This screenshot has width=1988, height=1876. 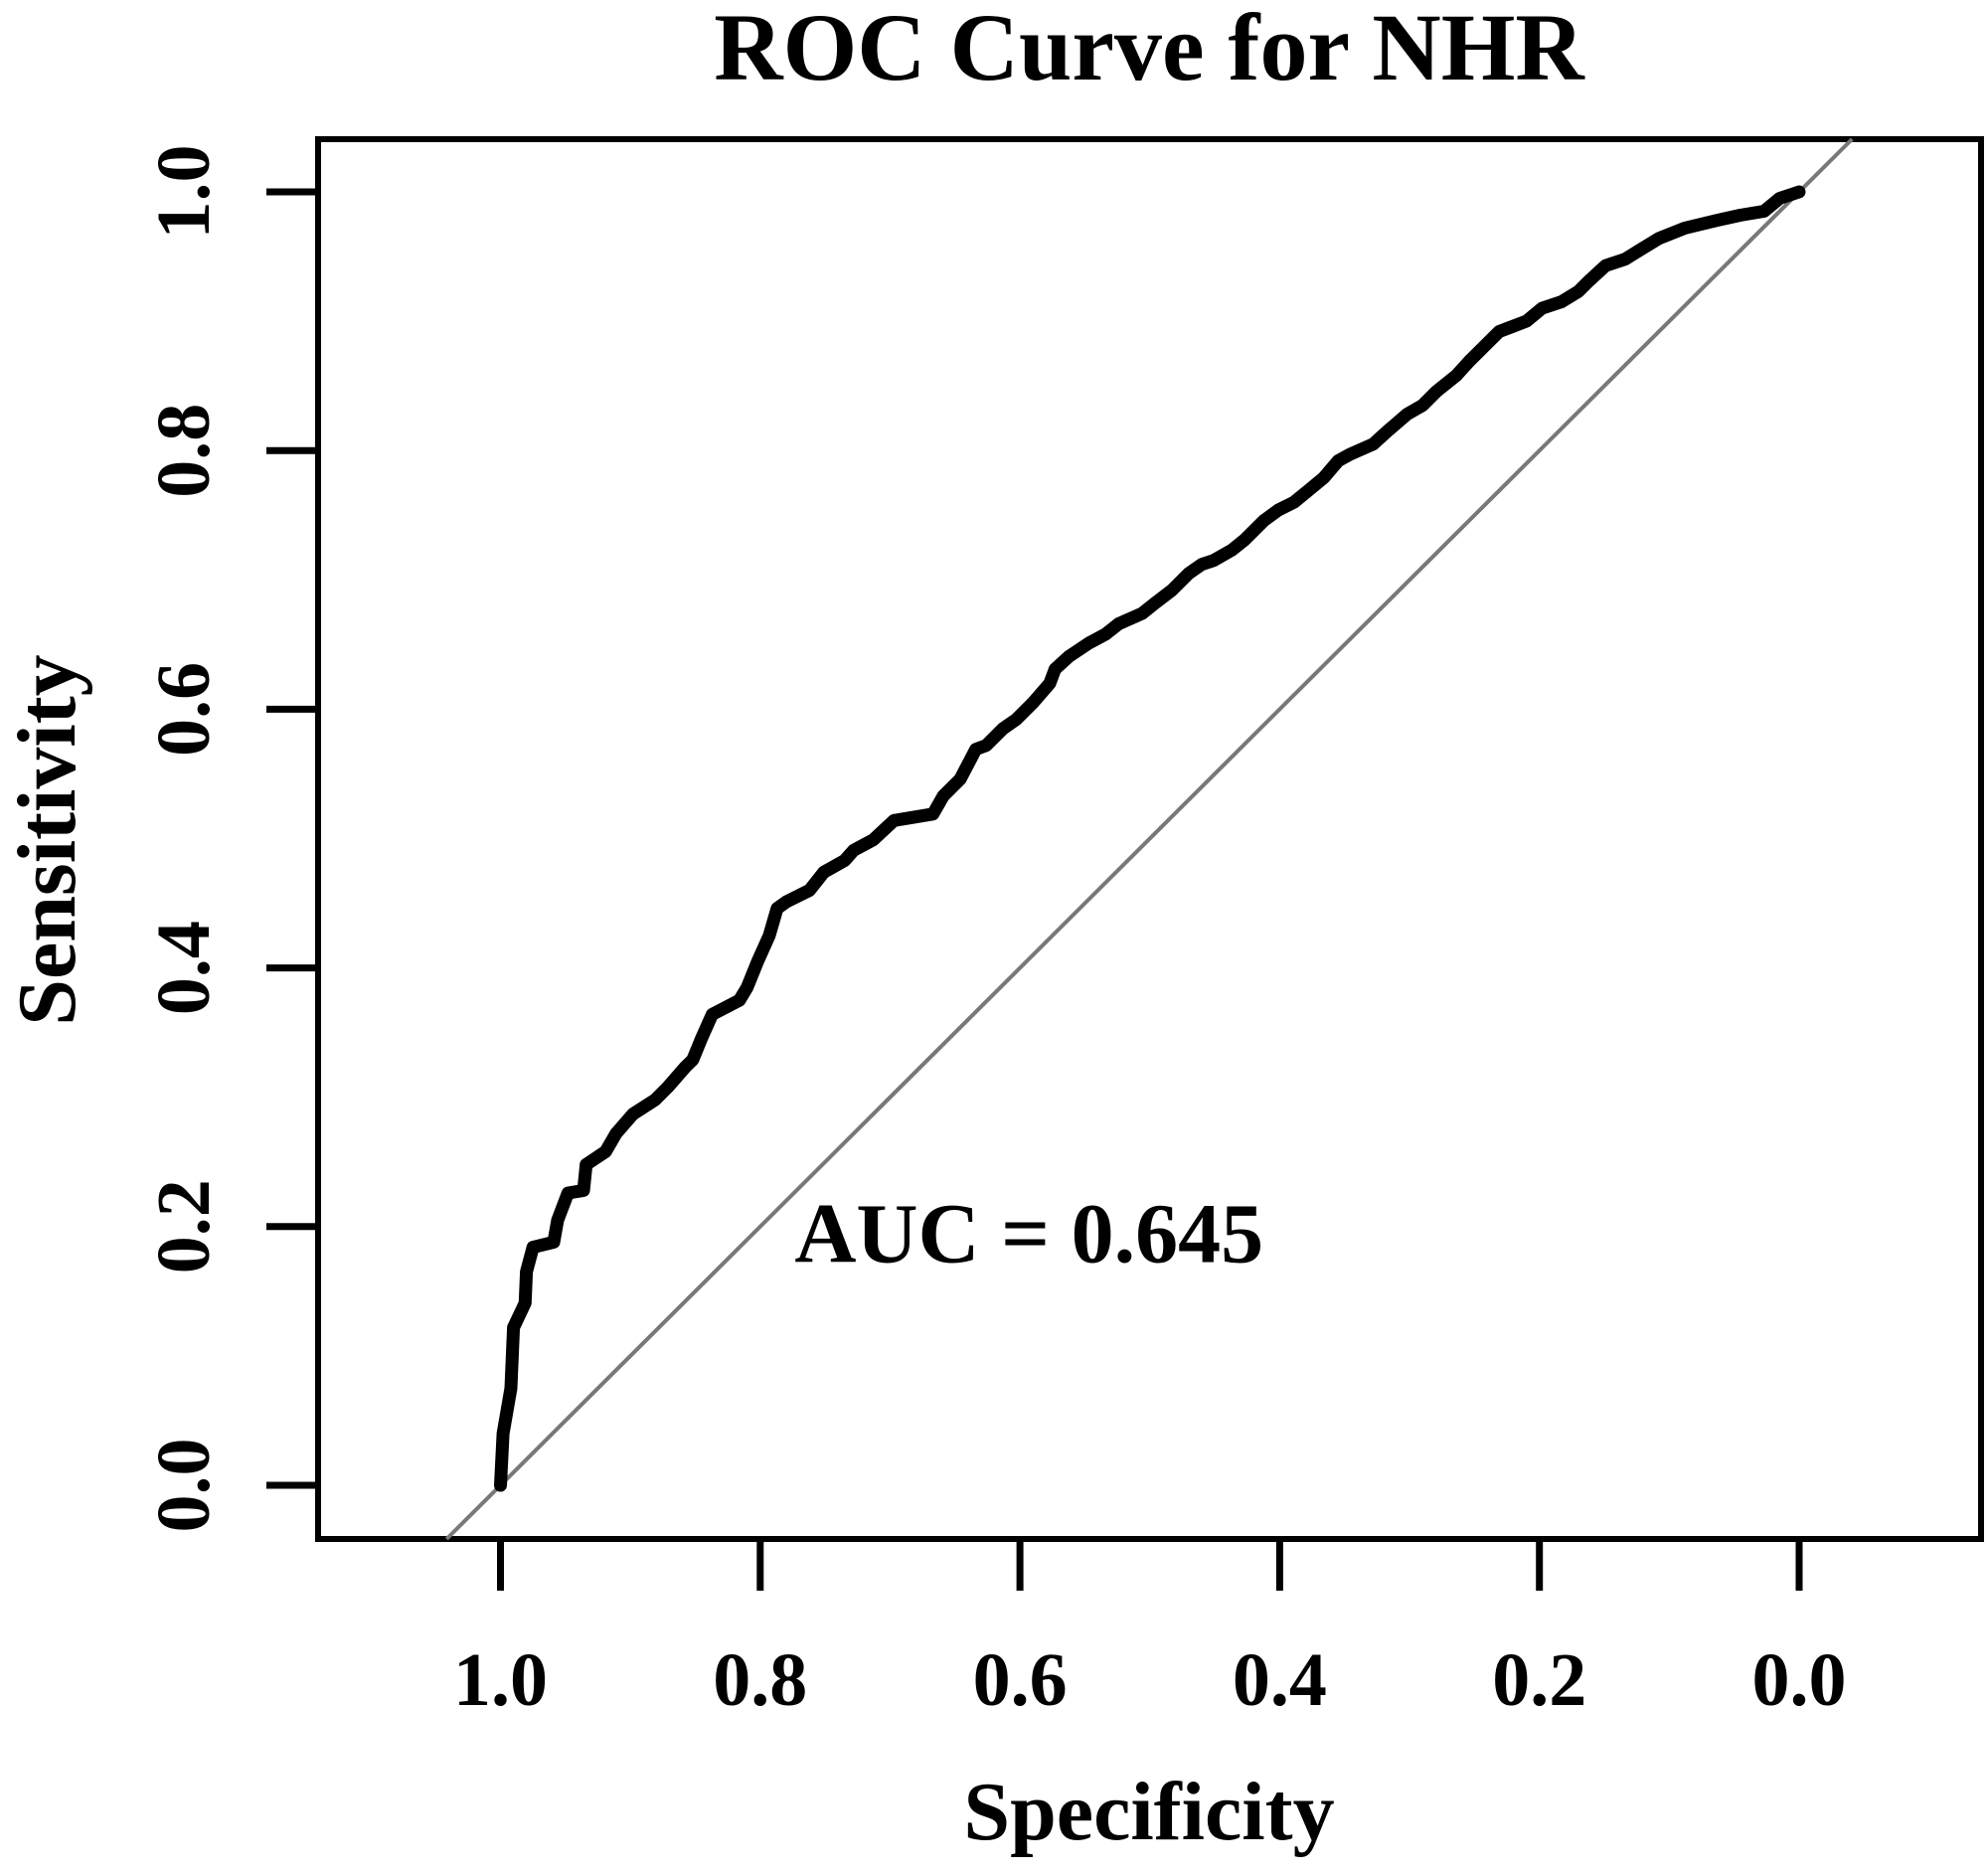 What do you see at coordinates (184, 968) in the screenshot?
I see `y-tick-label: 0.4` at bounding box center [184, 968].